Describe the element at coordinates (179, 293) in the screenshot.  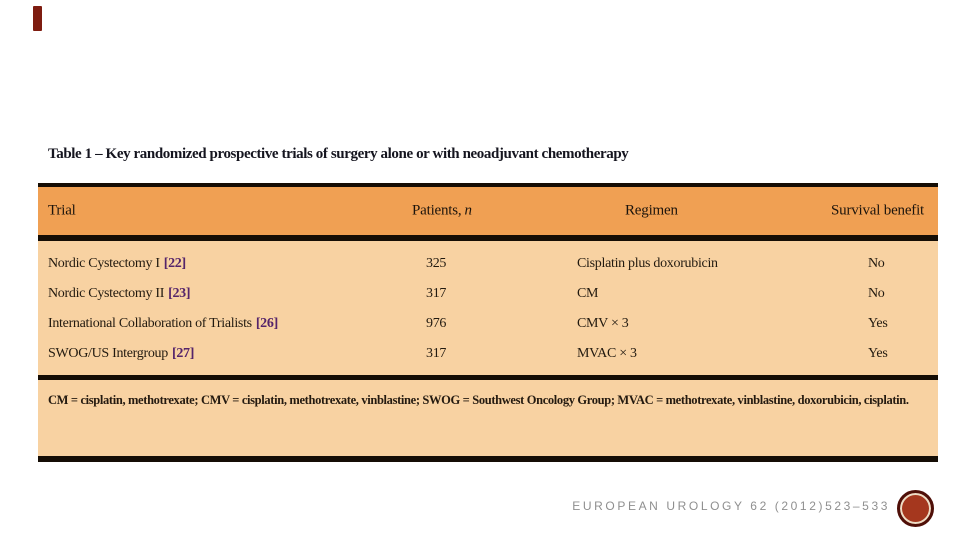
I see `citation-ref: [23]` at that location.